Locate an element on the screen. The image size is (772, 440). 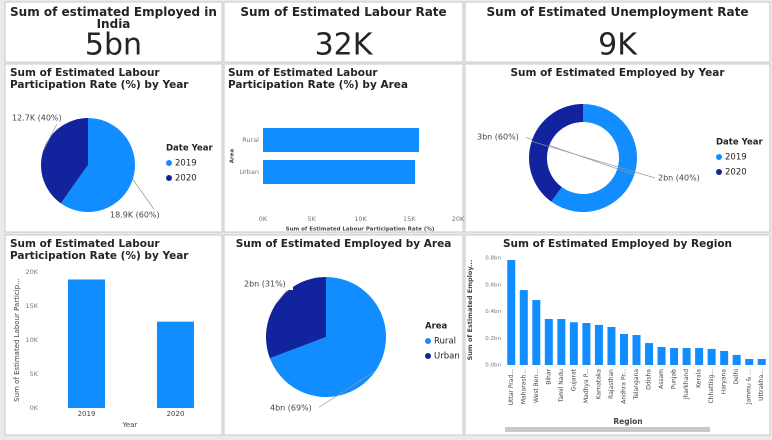
x-tick-label: 15K is located at coordinates (409, 219).